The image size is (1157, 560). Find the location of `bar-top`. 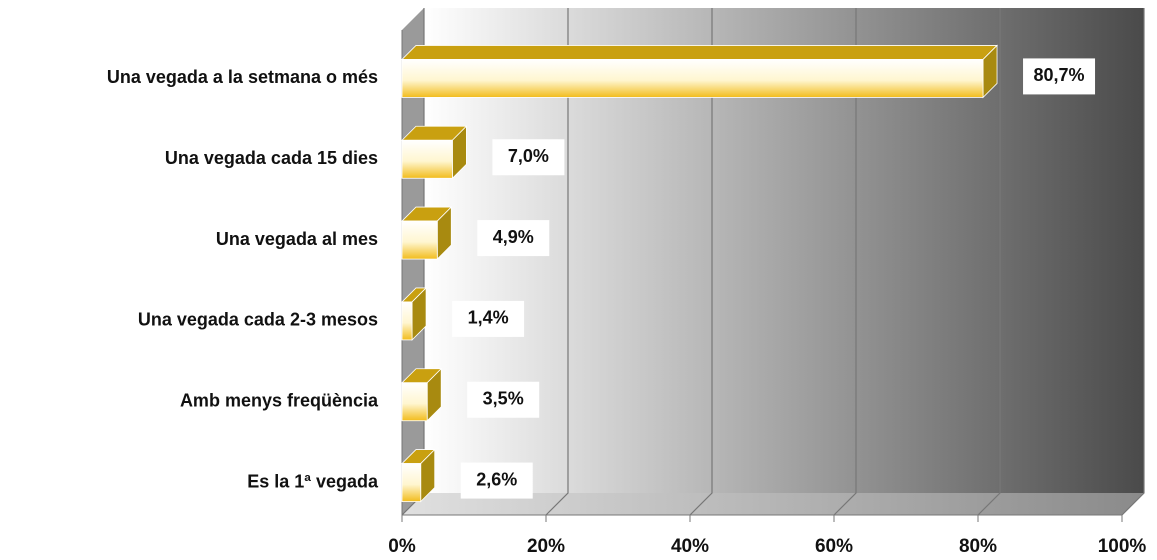

bar-top is located at coordinates (700, 52).